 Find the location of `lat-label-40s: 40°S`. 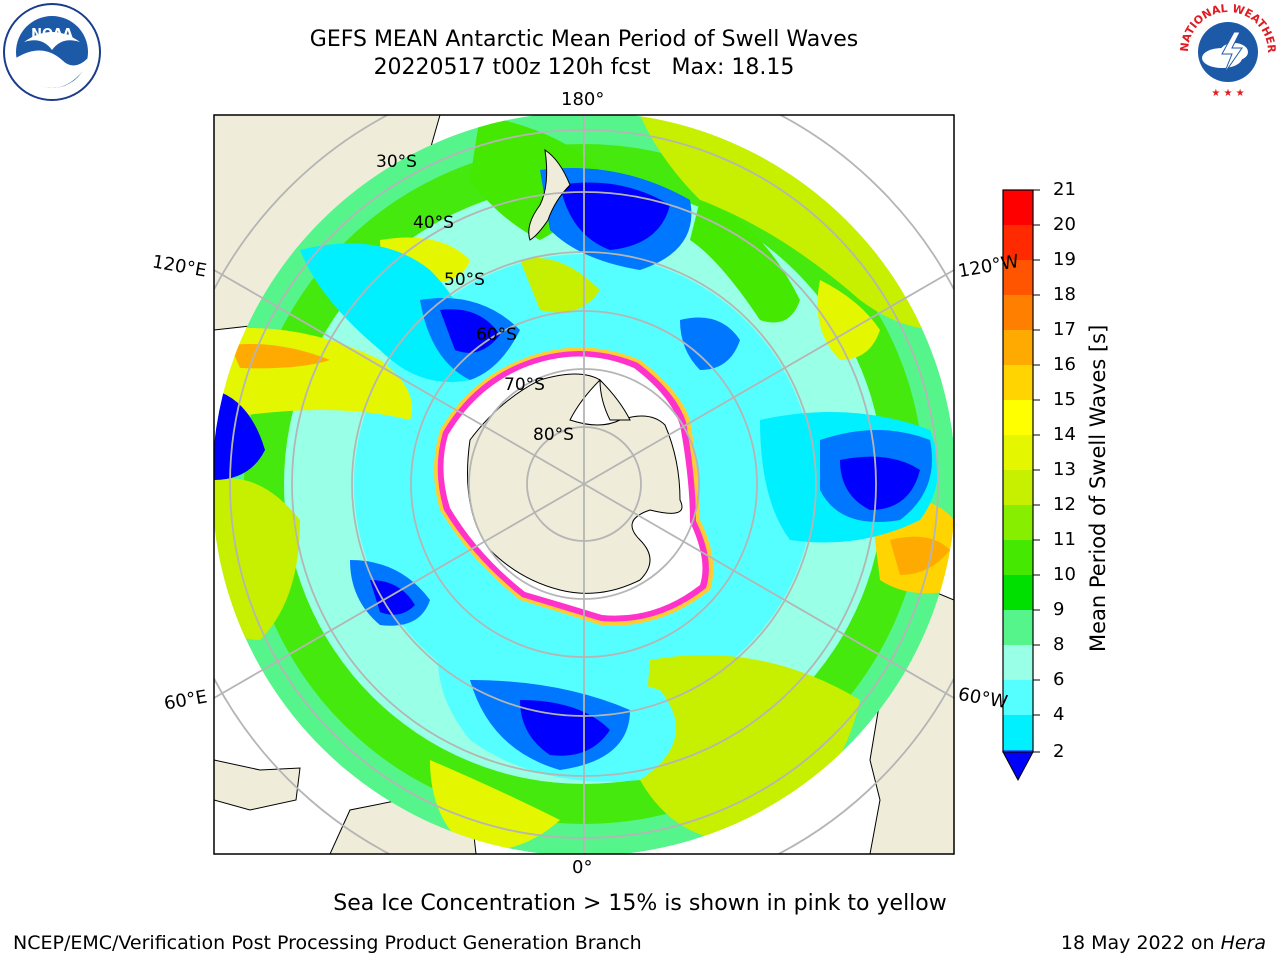

lat-label-40s: 40°S is located at coordinates (433, 223).